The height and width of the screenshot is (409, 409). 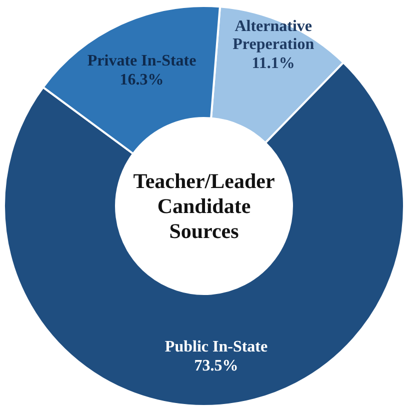 What do you see at coordinates (216, 365) in the screenshot?
I see `data-label: 73.5%` at bounding box center [216, 365].